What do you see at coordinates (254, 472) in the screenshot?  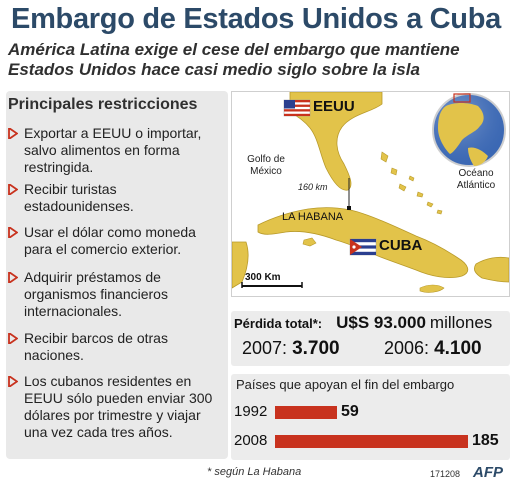 I see `footnote: * según La Habana` at bounding box center [254, 472].